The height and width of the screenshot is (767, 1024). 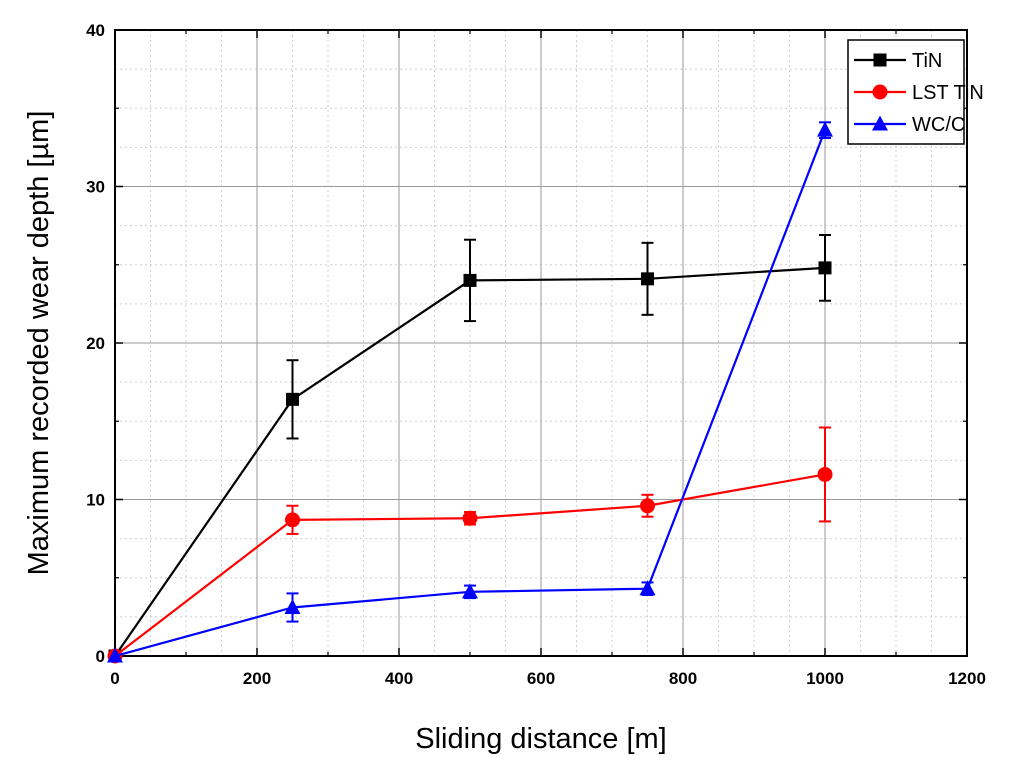 I want to click on x-tick-label: 0, so click(x=114, y=678).